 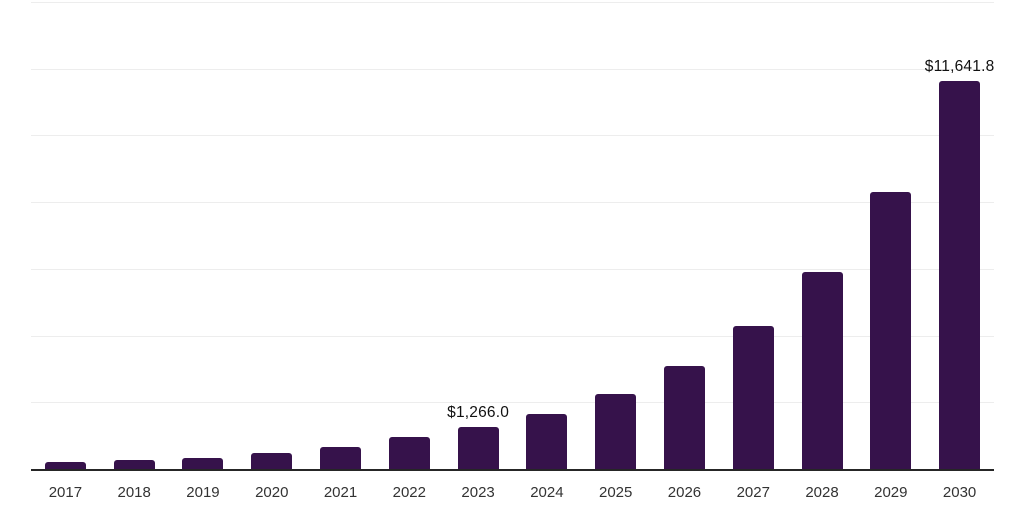 I want to click on x-tick-2024: 2024, so click(x=547, y=492).